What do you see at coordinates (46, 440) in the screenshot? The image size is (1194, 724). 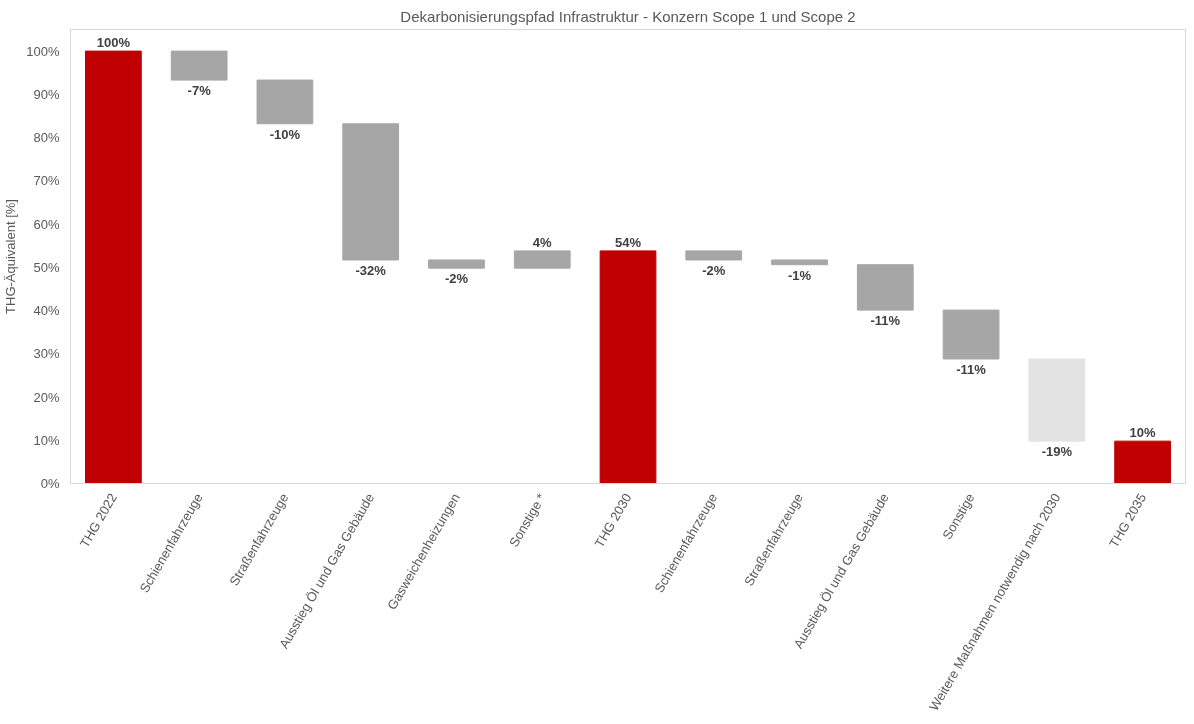 I see `y-tick-label: 10%` at bounding box center [46, 440].